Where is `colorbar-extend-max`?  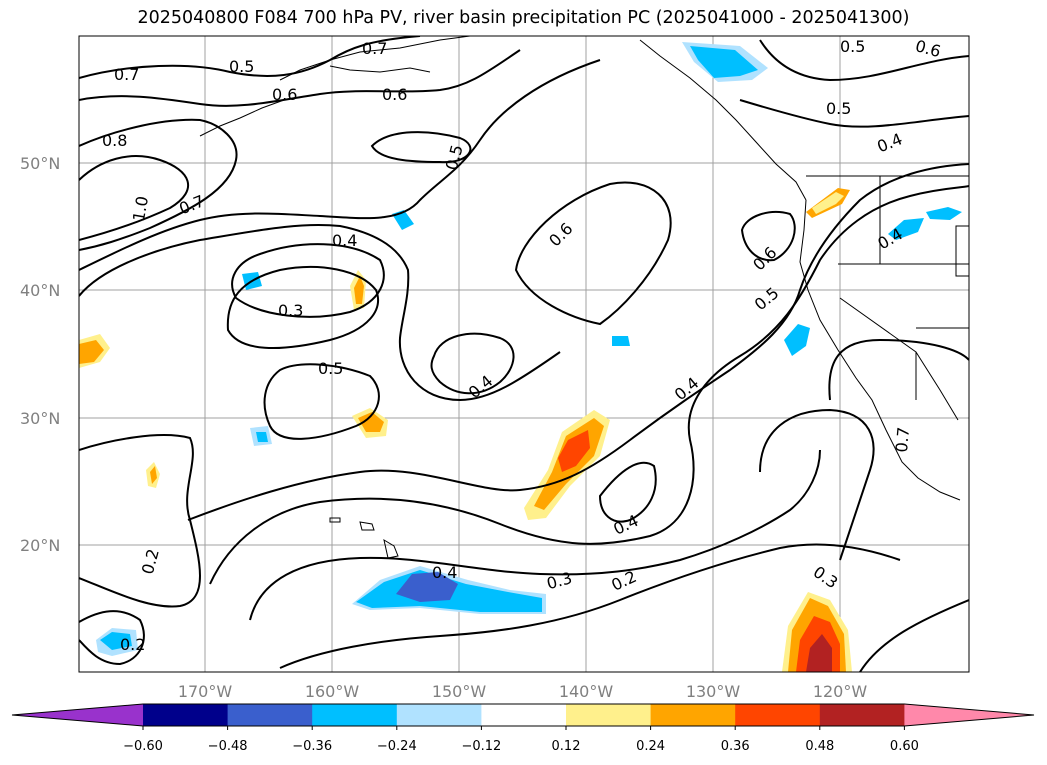
colorbar-extend-max is located at coordinates (969, 715).